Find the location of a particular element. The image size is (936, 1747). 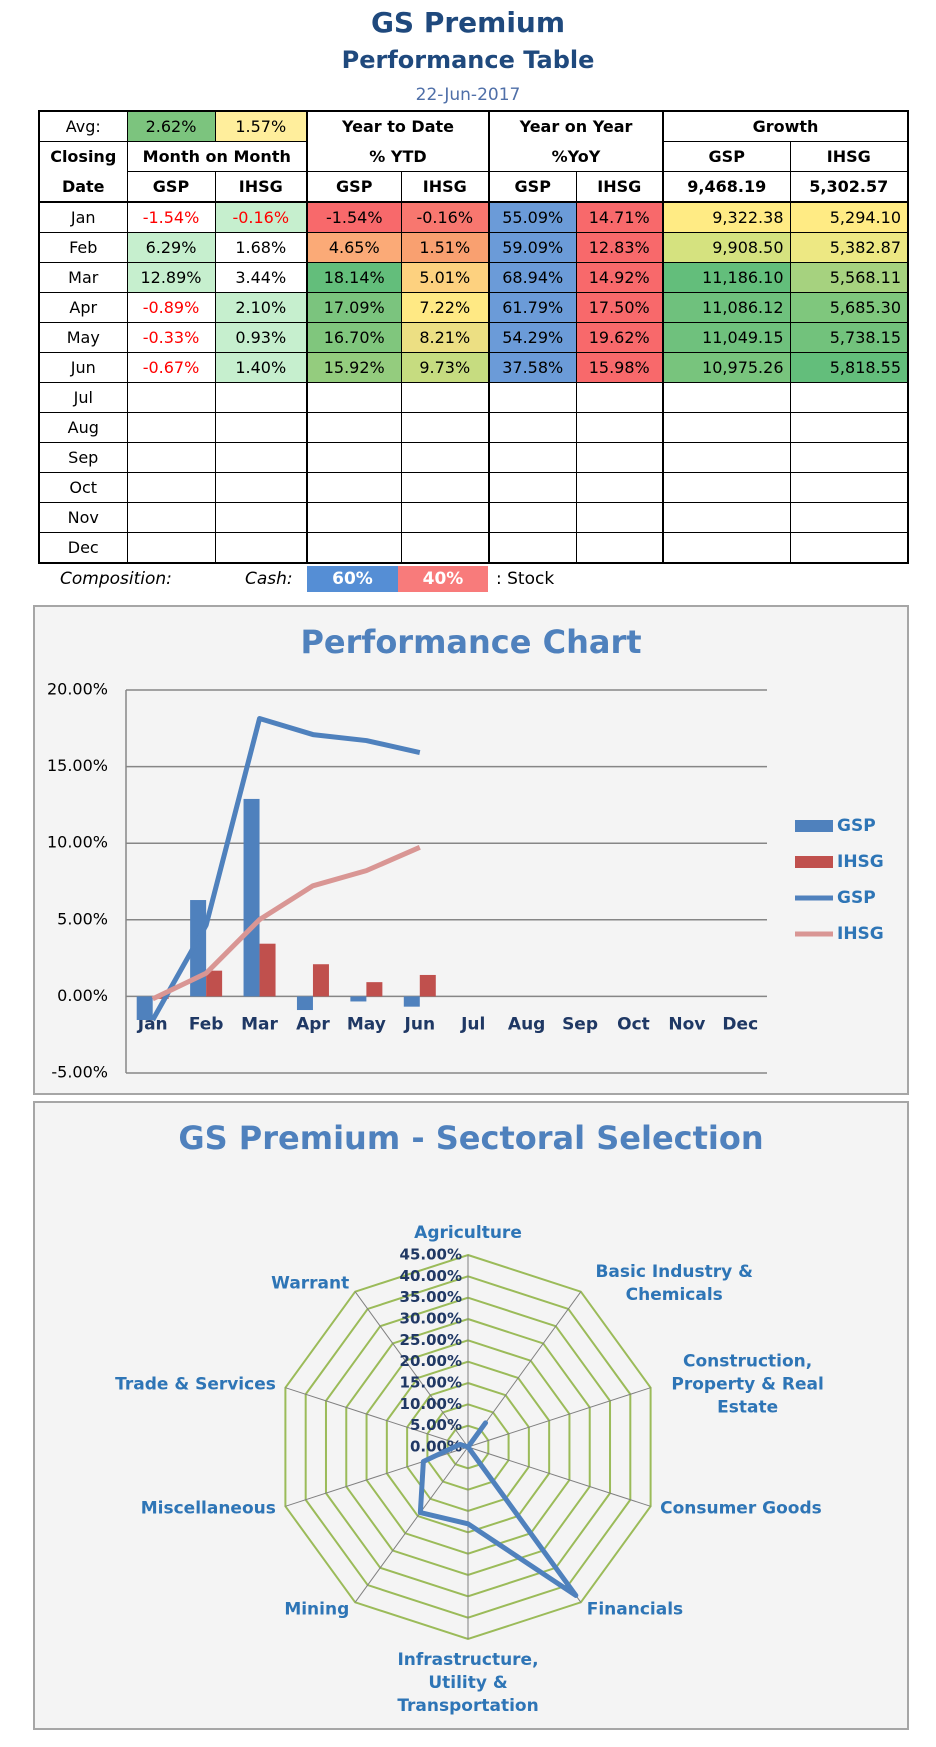

x-tick-label: Oct is located at coordinates (633, 1024).